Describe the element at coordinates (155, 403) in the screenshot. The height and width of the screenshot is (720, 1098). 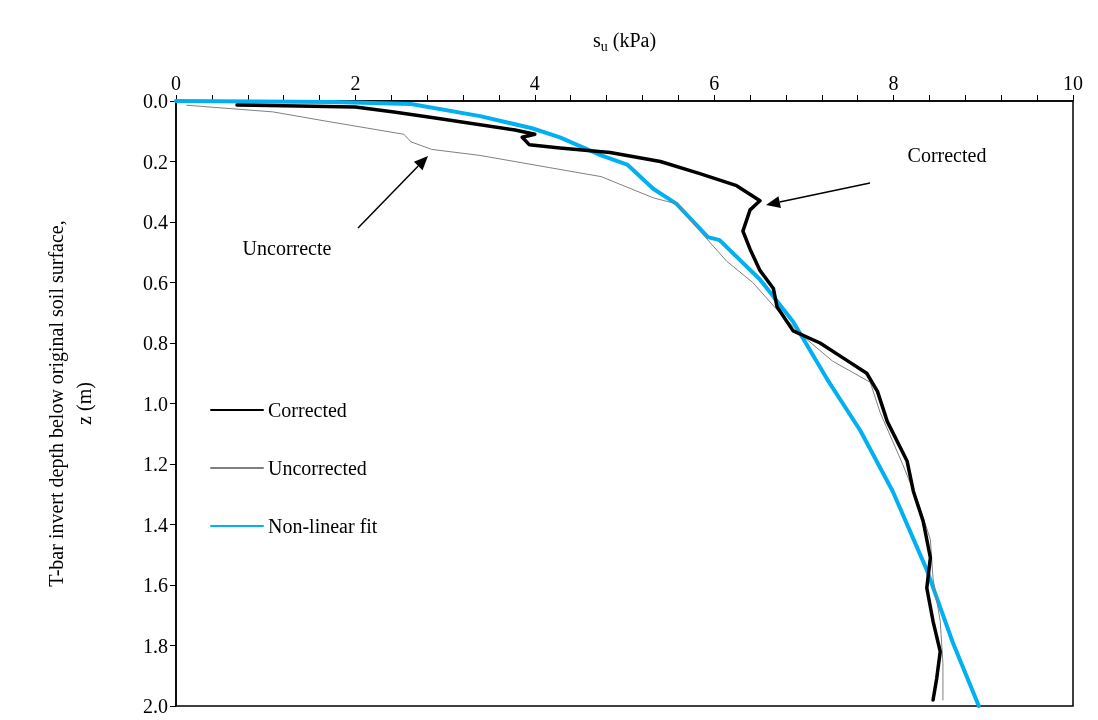
I see `y-tick-label: 1.0` at that location.